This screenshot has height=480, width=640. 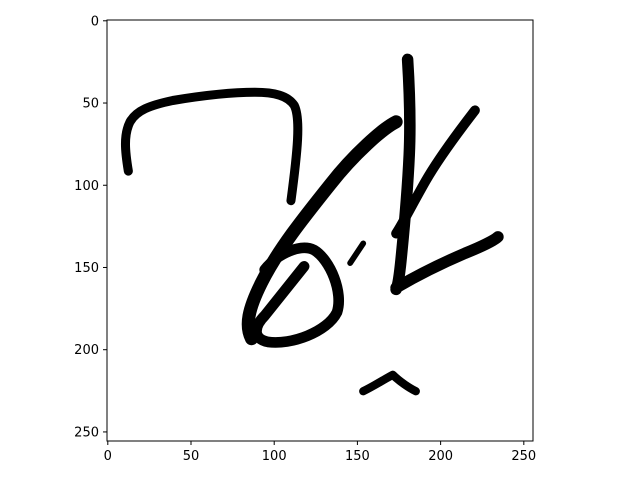 What do you see at coordinates (435, 172) in the screenshot?
I see `ink-stroke-right-diagonal` at bounding box center [435, 172].